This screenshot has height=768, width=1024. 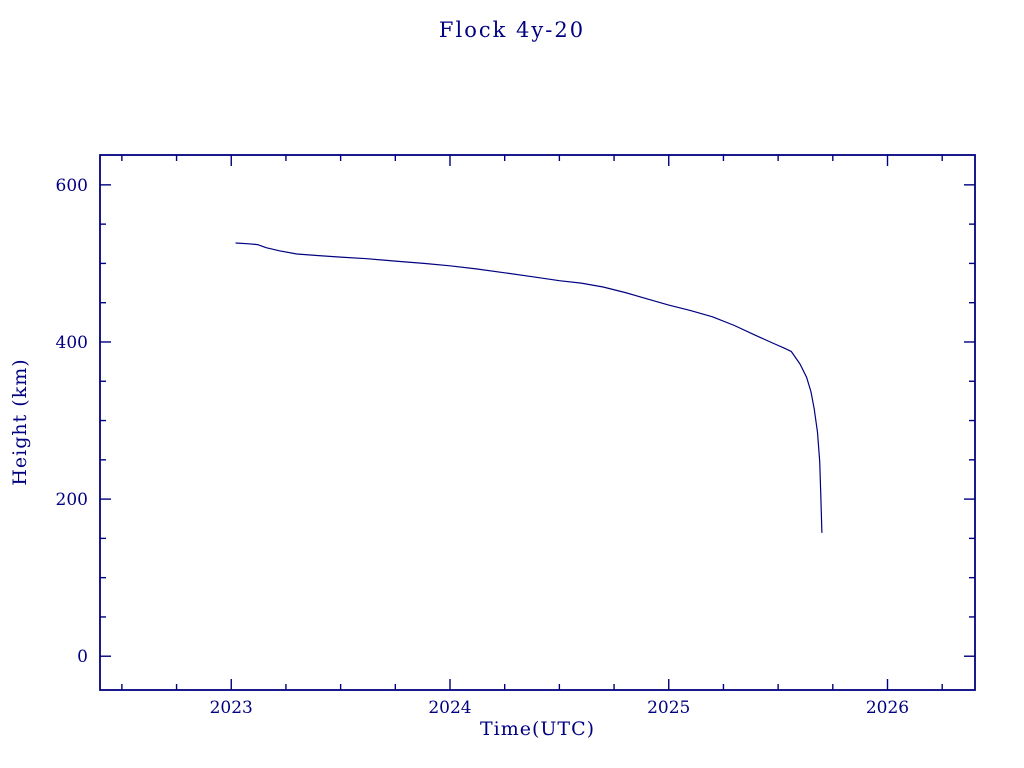 I want to click on x-tick-label: 2024, so click(x=449, y=708).